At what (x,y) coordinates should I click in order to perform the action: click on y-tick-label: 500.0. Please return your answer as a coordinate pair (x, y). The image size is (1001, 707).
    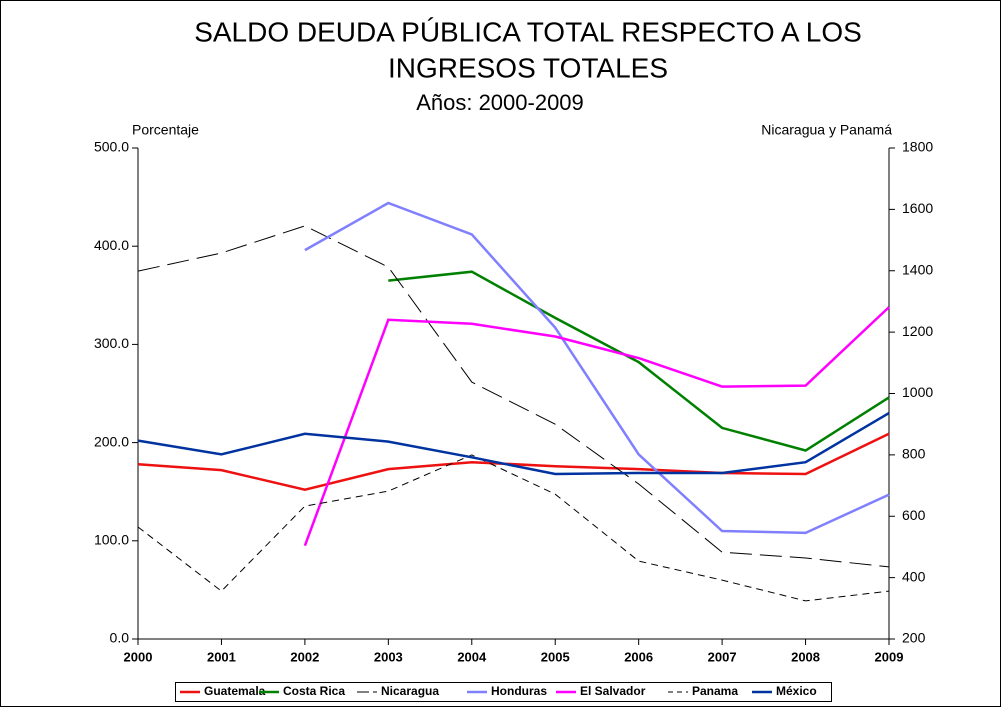
    Looking at the image, I should click on (111, 147).